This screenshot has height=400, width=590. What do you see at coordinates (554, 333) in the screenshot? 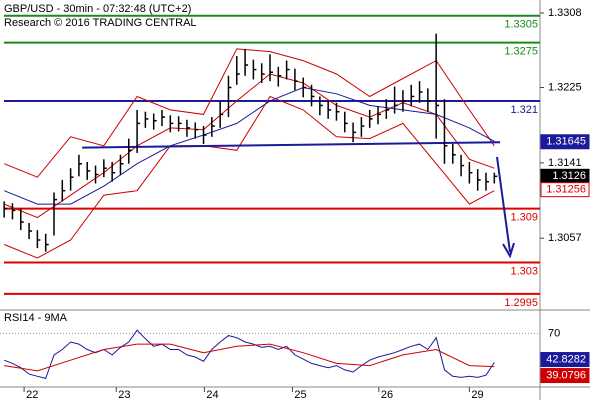
I see `rsi-tick-label: 70` at bounding box center [554, 333].